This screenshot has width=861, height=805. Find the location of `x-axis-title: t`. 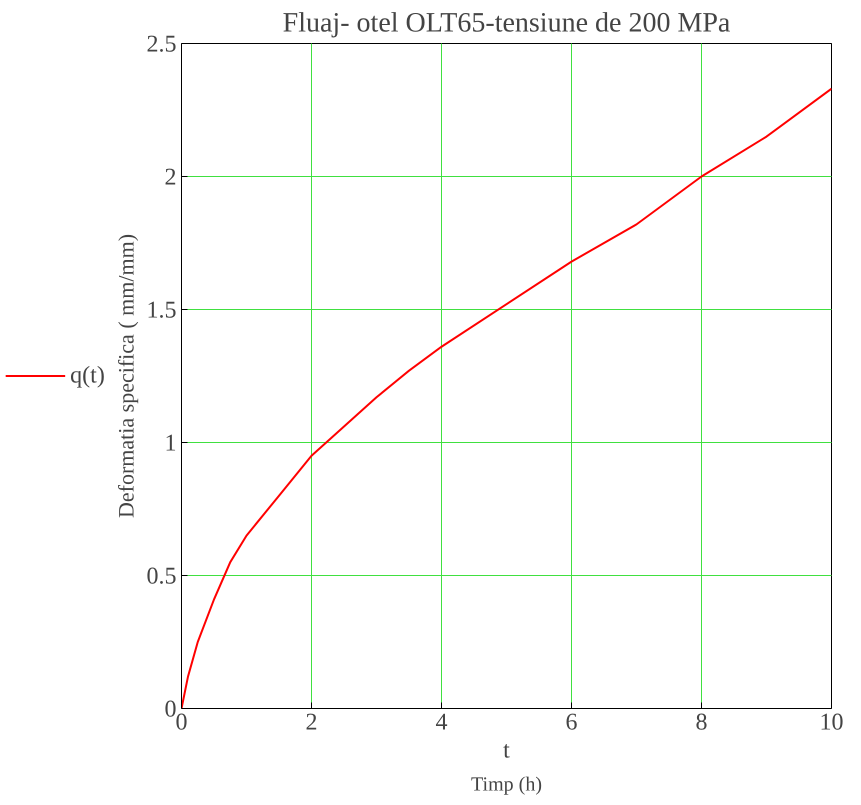

x-axis-title: t is located at coordinates (506, 751).